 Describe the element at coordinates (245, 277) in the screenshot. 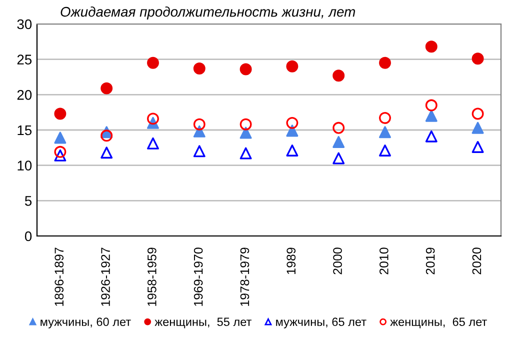

I see `x-tick-label: 1978-1979` at that location.